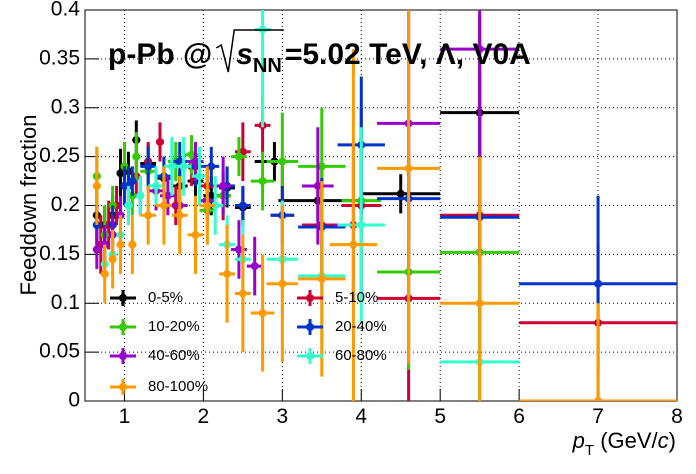  Describe the element at coordinates (125, 416) in the screenshot. I see `x-tick-label: 1` at that location.